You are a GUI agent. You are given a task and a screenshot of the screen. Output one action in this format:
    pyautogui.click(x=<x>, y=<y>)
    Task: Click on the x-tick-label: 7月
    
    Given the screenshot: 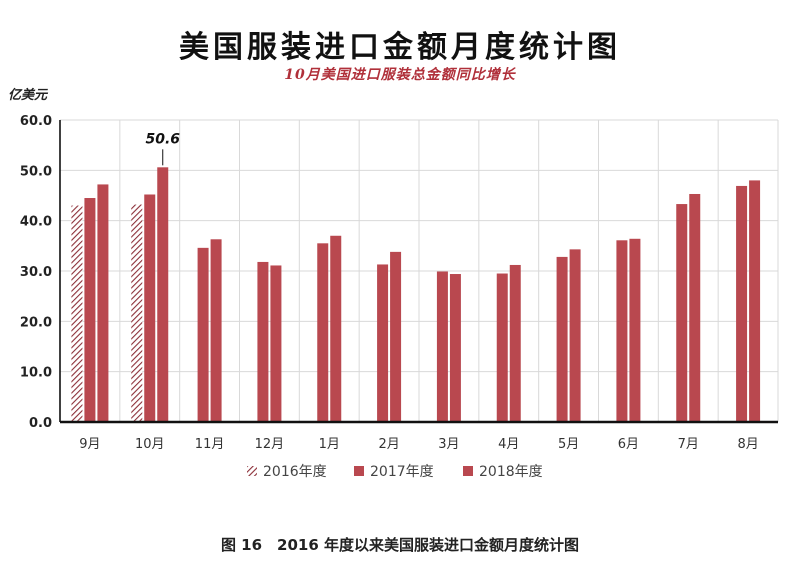 What is the action you would take?
    pyautogui.click(x=688, y=444)
    